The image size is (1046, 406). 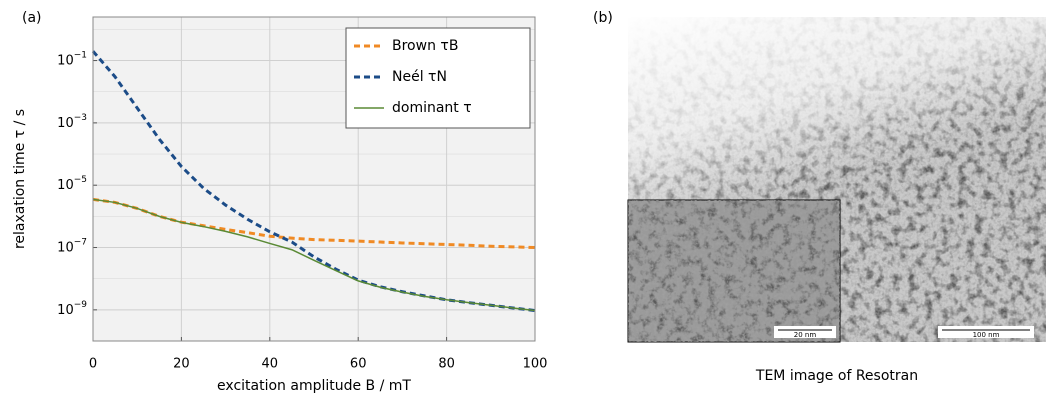 I want to click on y-tick-label: 10⁻⁵, so click(x=72, y=184).